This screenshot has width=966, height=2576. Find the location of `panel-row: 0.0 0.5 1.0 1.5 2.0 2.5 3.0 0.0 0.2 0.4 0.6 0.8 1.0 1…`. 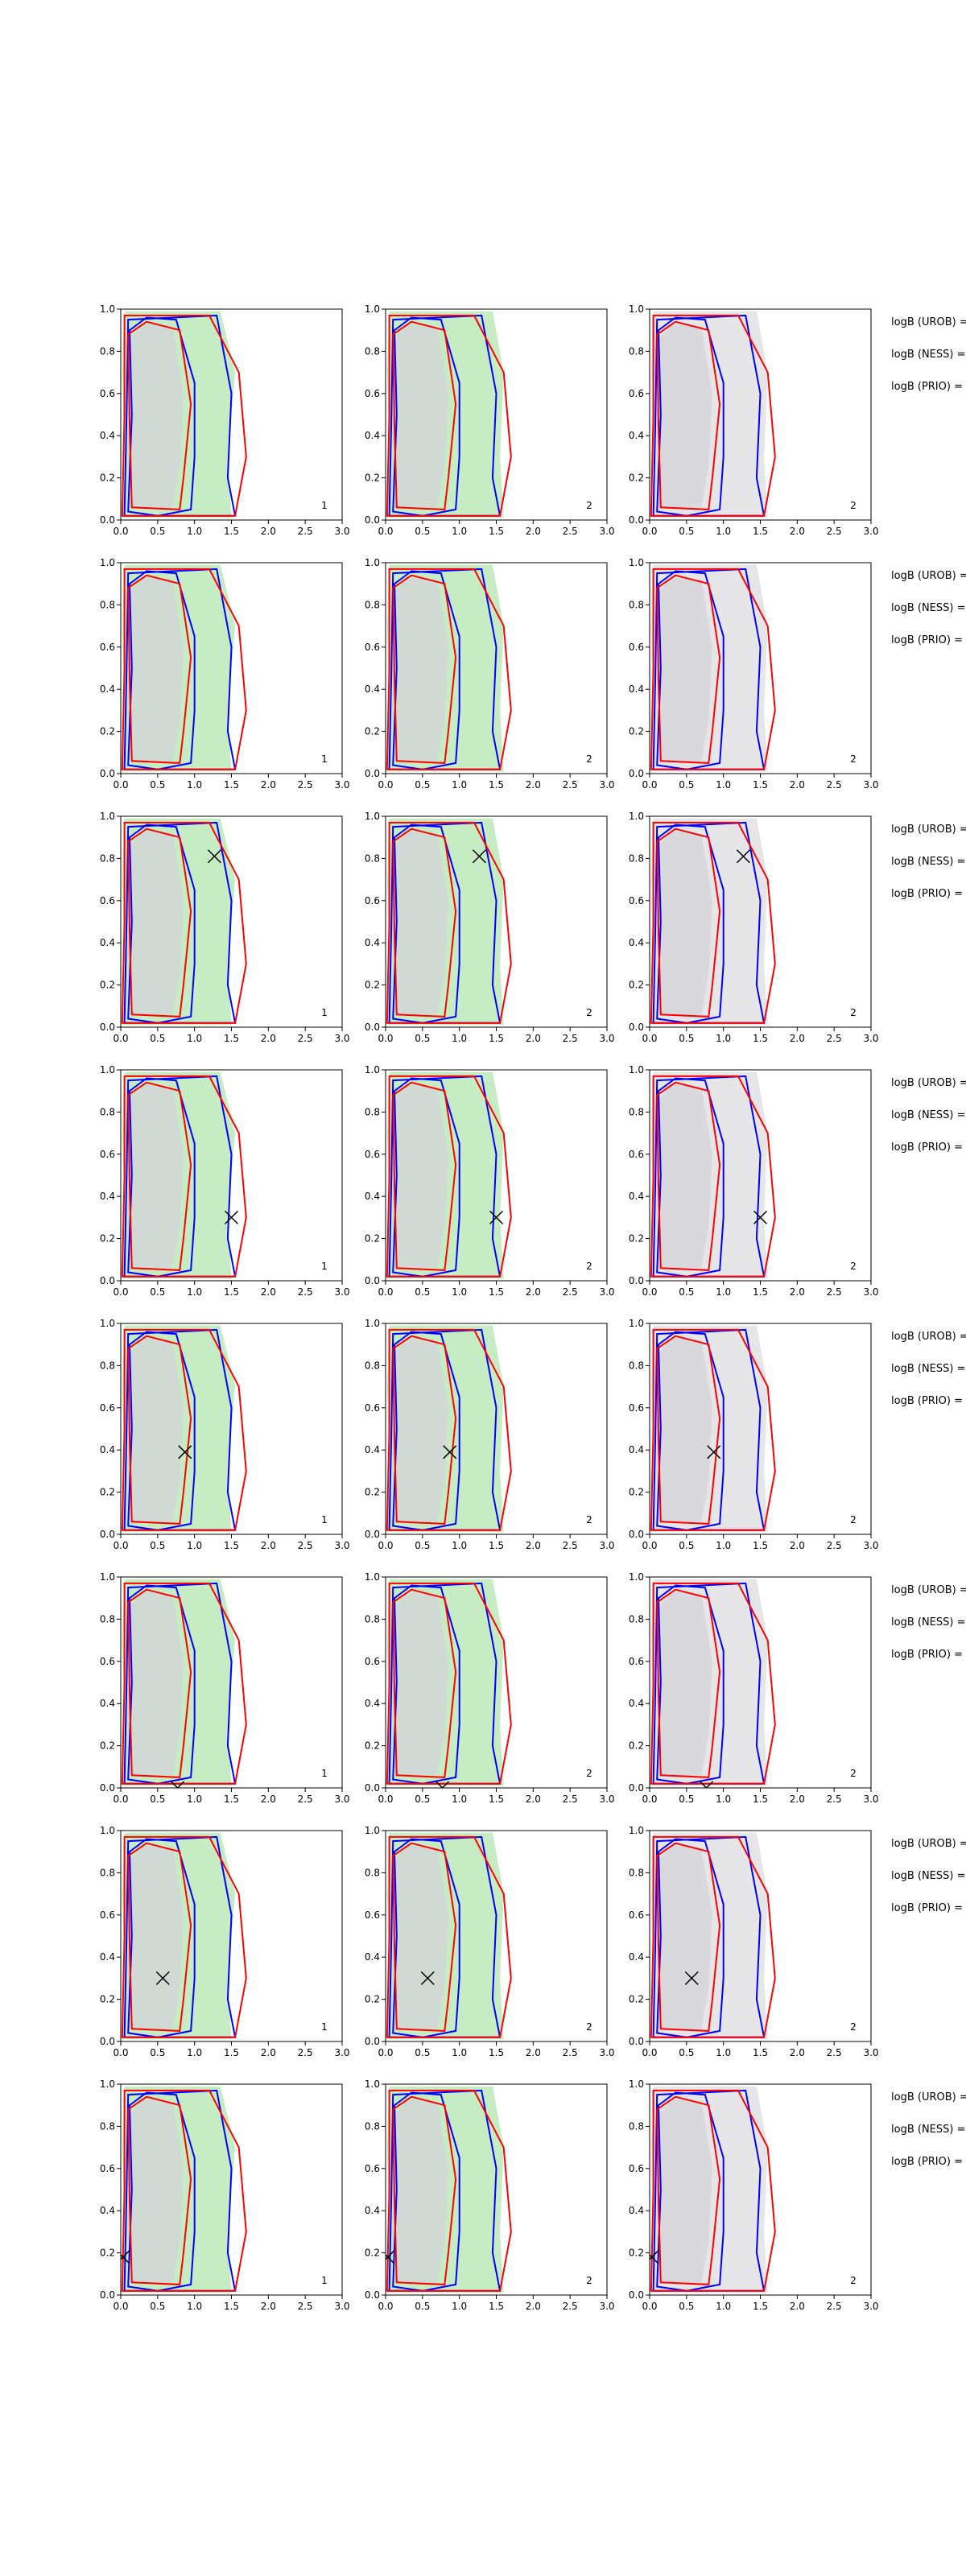

panel-row: 0.0 0.5 1.0 1.5 2.0 2.5 3.0 0.0 0.2 0.4 0.6 0.8 1.0 1… is located at coordinates (533, 927).